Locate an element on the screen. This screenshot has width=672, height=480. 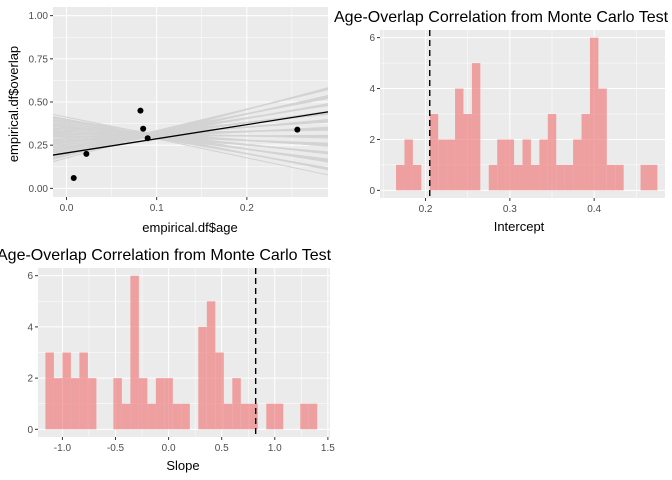
intercept-y-tick-label: 2 is located at coordinates (372, 140).